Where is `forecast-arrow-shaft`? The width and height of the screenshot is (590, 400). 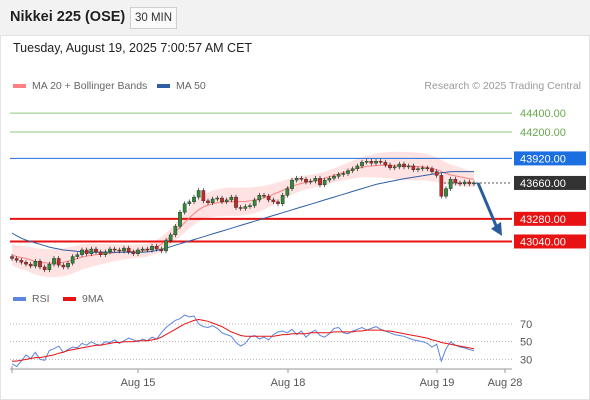
forecast-arrow-shaft is located at coordinates (487, 205).